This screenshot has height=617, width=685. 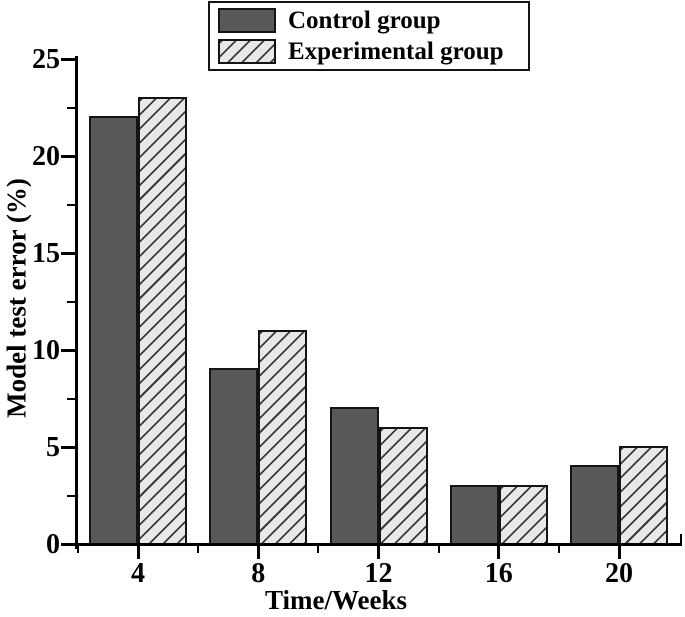 I want to click on legend-item-control-group: Control group, so click(x=373, y=21).